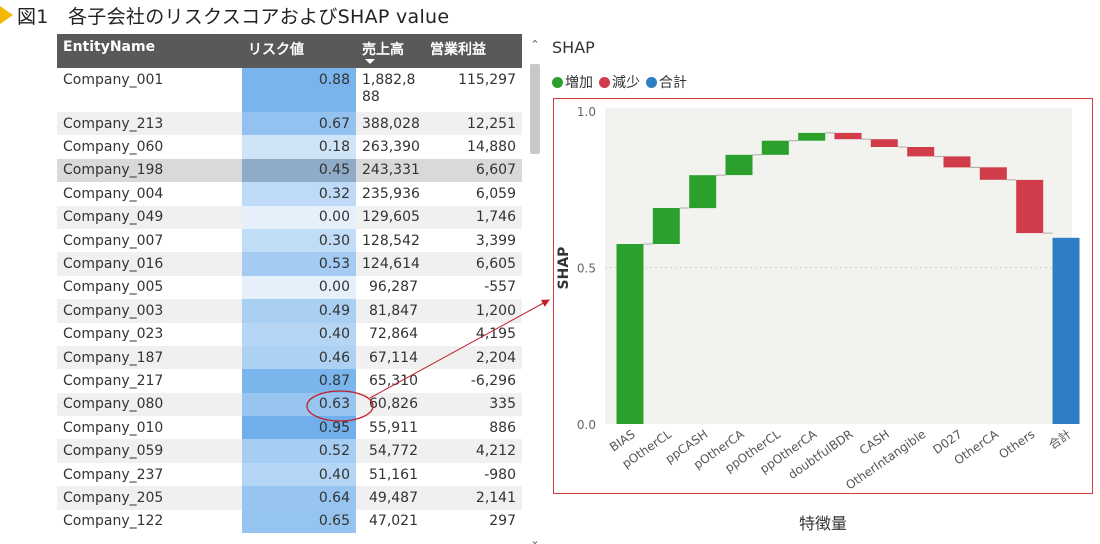 The image size is (1100, 544). I want to click on table-scrollbar: ⌃ ⌄, so click(535, 289).